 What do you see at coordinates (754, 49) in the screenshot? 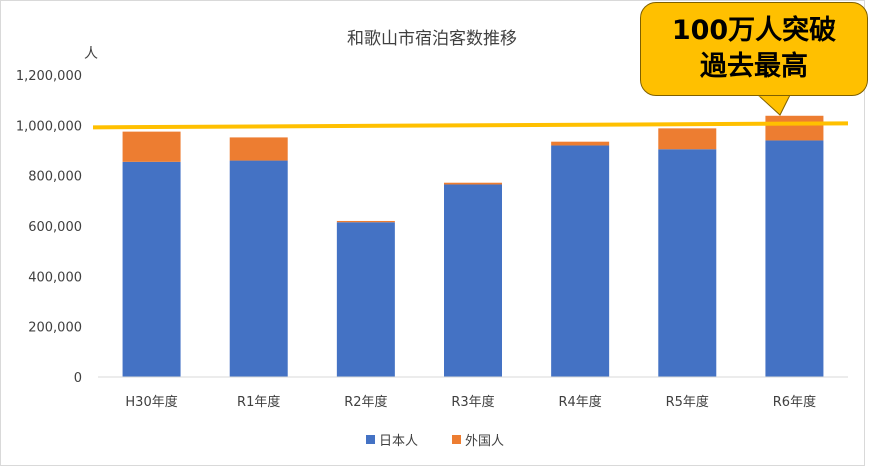
I see `annotation-callout: 100万人突破 過去最高` at bounding box center [754, 49].